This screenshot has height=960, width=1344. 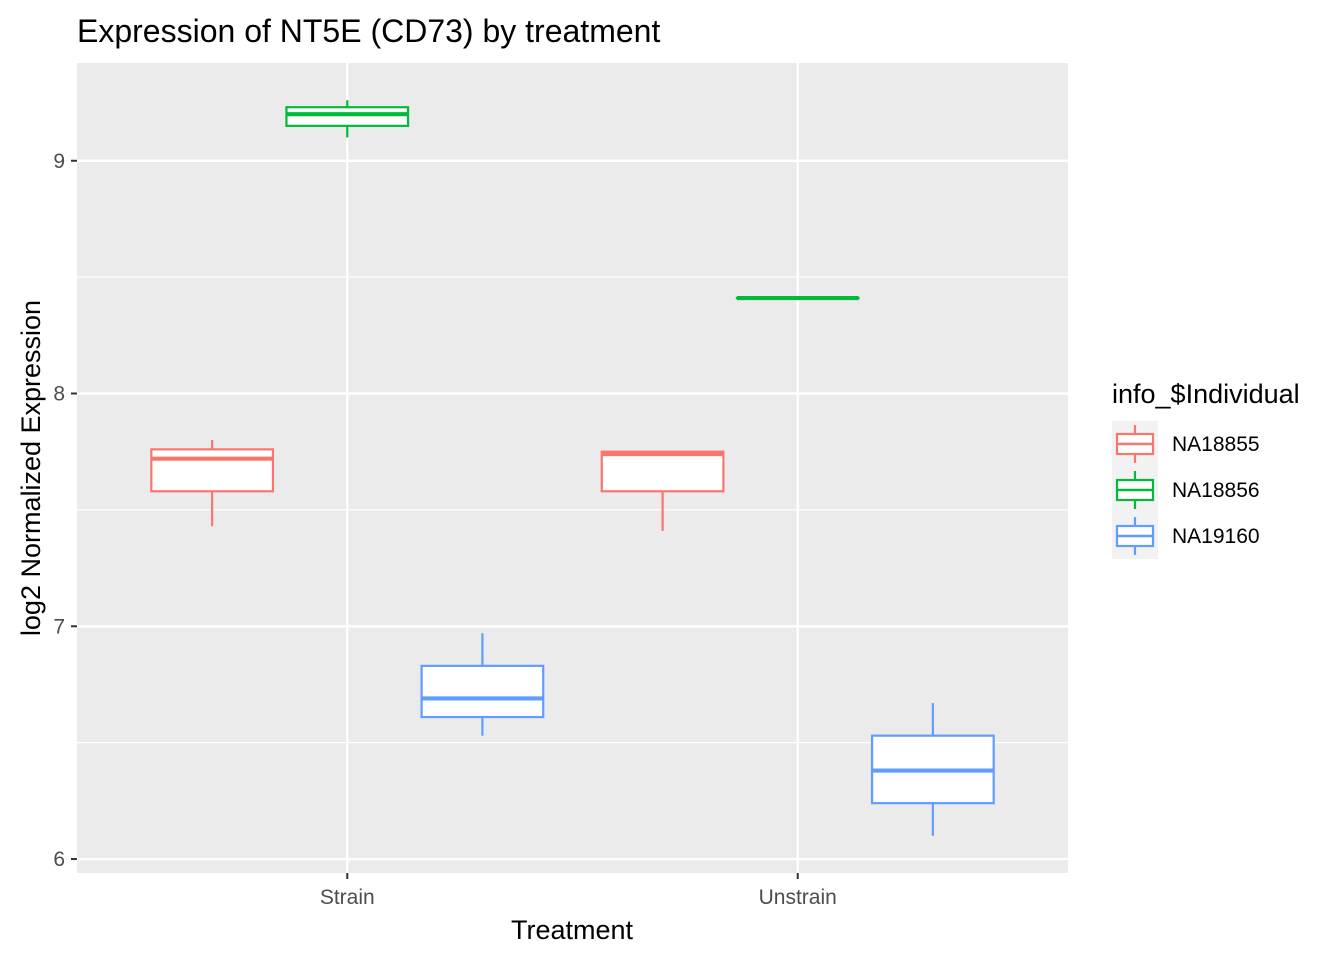 What do you see at coordinates (59, 859) in the screenshot?
I see `y-tick-label: 6` at bounding box center [59, 859].